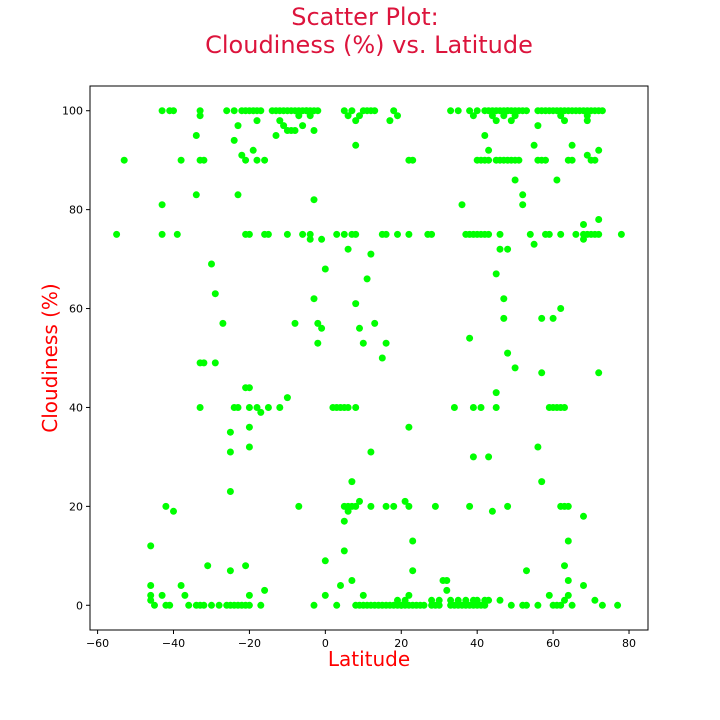 The image size is (720, 720). What do you see at coordinates (369, 45) in the screenshot?
I see `chart-title-line-2: Cloudiness (%) vs. Latitude` at bounding box center [369, 45].